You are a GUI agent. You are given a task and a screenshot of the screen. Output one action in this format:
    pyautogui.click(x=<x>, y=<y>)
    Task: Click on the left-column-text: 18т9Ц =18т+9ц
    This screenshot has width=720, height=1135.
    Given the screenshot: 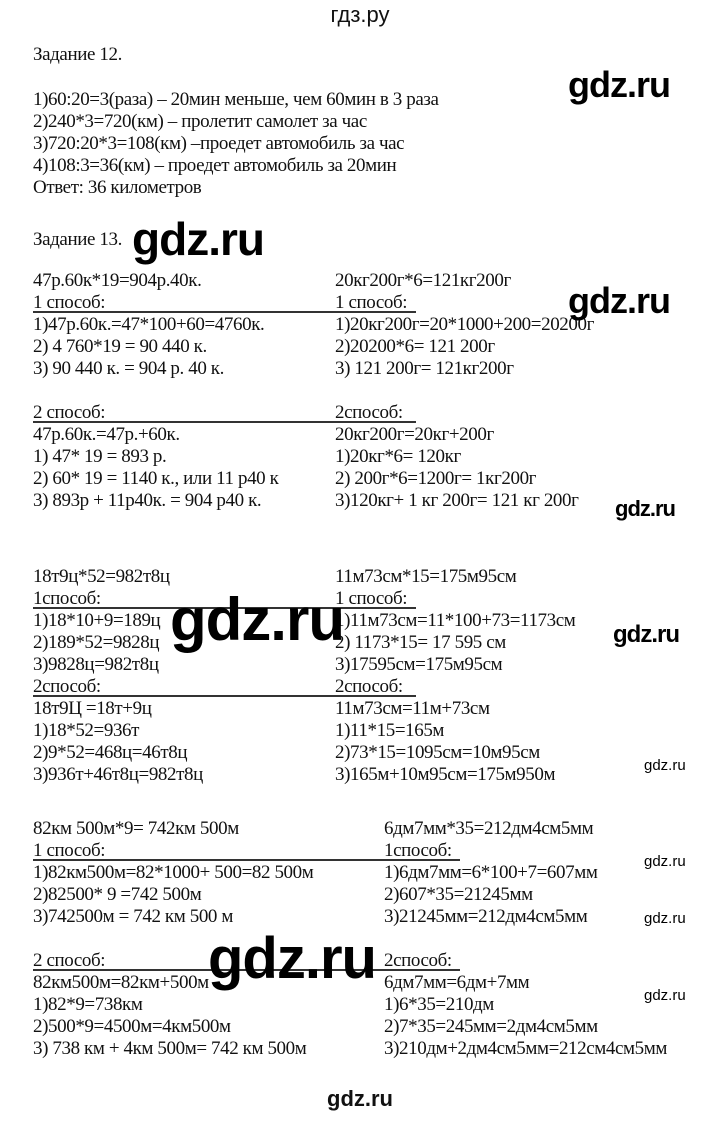 What is the action you would take?
    pyautogui.click(x=92, y=708)
    